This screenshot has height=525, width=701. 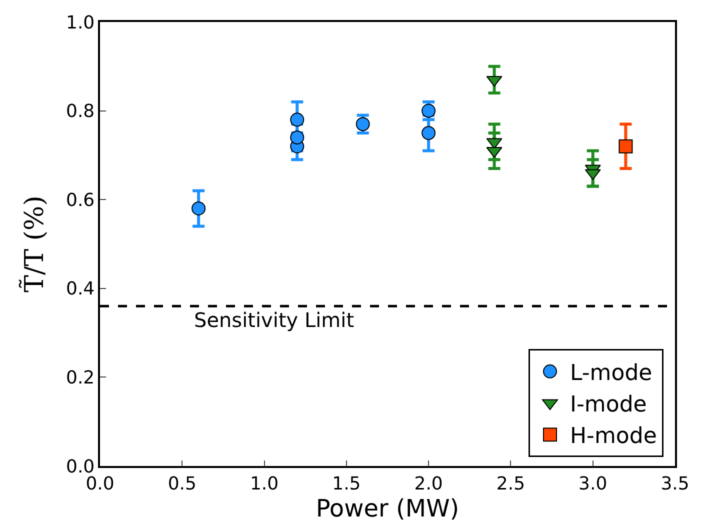 I want to click on x-tick-label: 3.5, so click(x=675, y=483).